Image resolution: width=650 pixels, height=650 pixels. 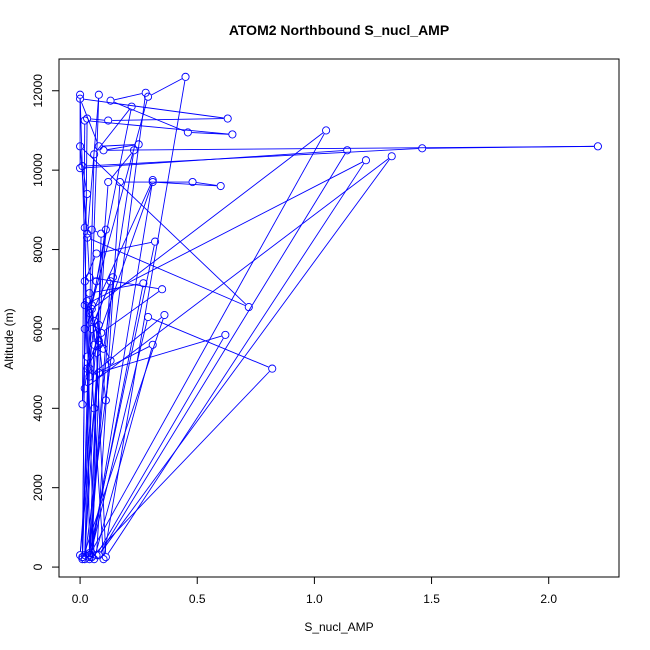 I want to click on x-tick-label: 1.0, so click(x=314, y=599).